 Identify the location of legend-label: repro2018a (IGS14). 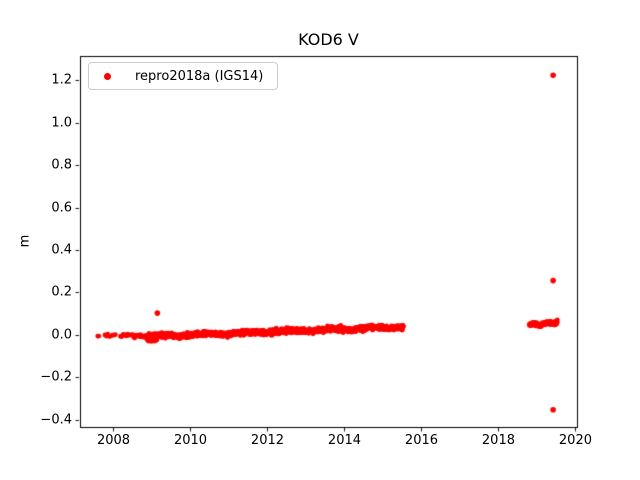
(199, 76).